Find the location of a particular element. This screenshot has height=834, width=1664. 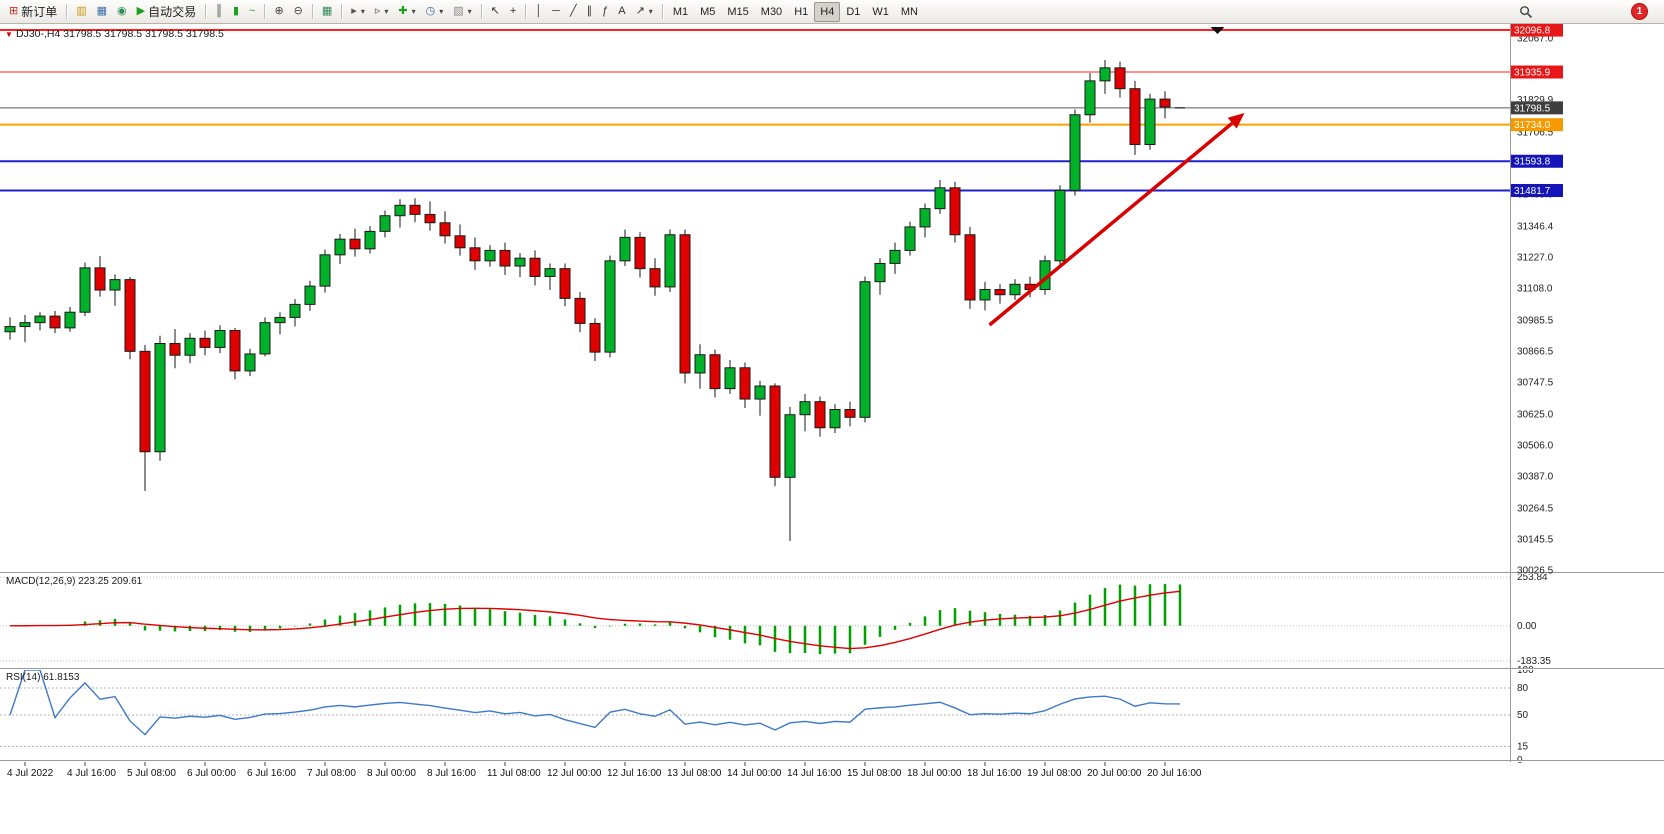

templates-button: ▧ ▾ is located at coordinates (462, 12).